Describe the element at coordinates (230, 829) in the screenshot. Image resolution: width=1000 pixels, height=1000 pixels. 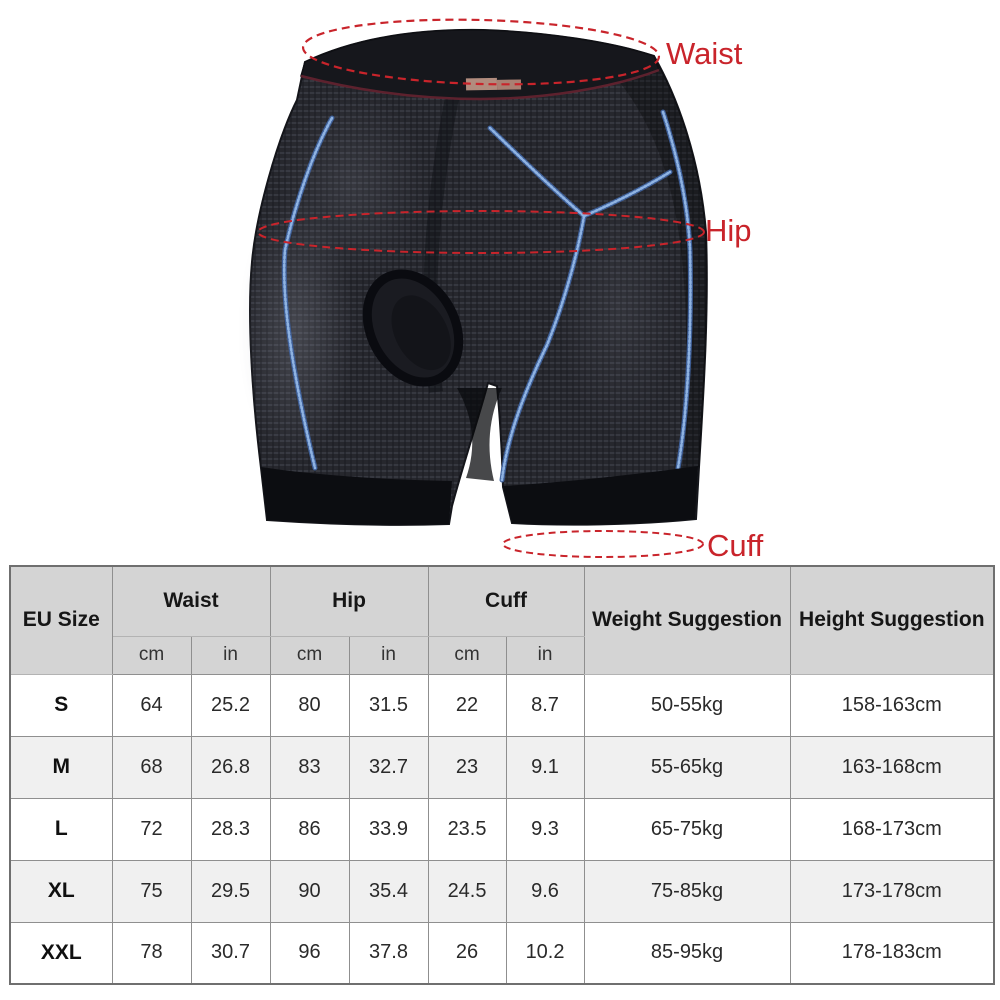
I see `cell-waist-in: 28.3` at that location.